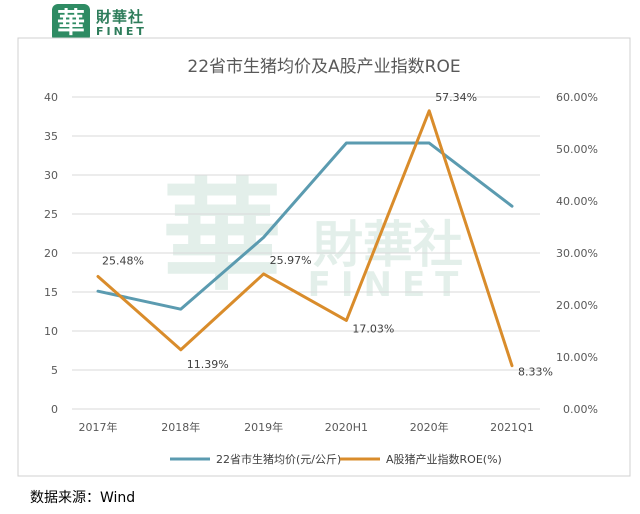 This screenshot has width=640, height=514. What do you see at coordinates (123, 261) in the screenshot?
I see `data-label: 25.48%` at bounding box center [123, 261].